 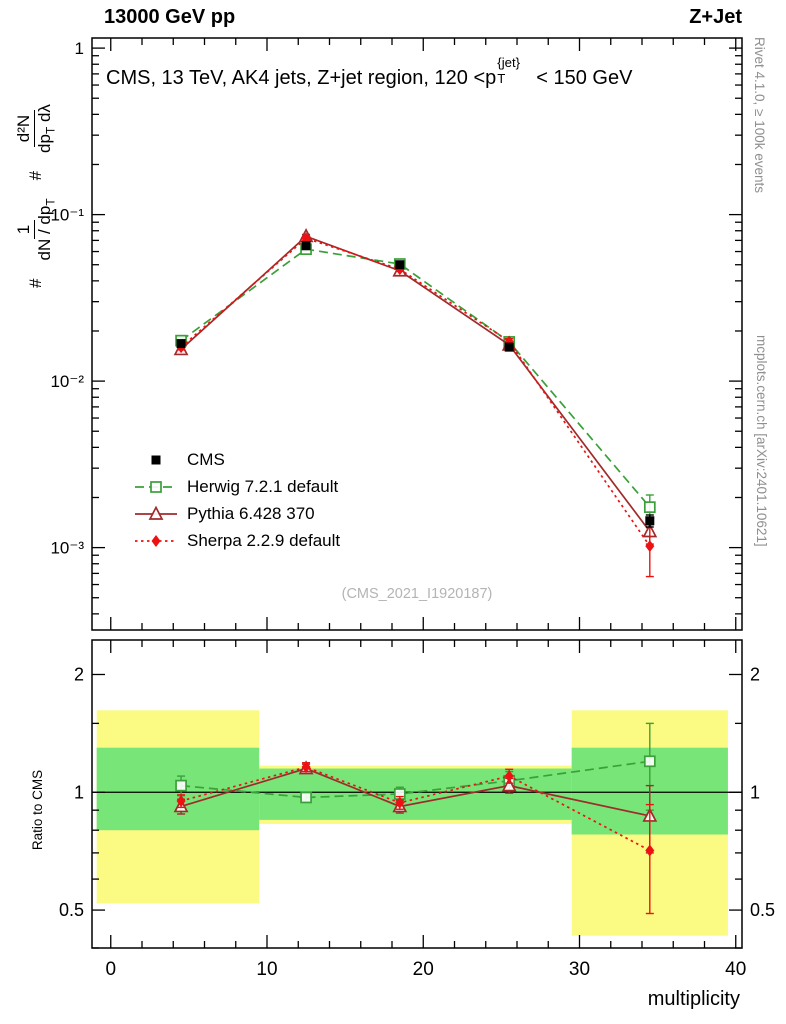 I want to click on rivet-version-note: Rivet 4.1.0, ≥ 100k events, so click(x=759, y=115).